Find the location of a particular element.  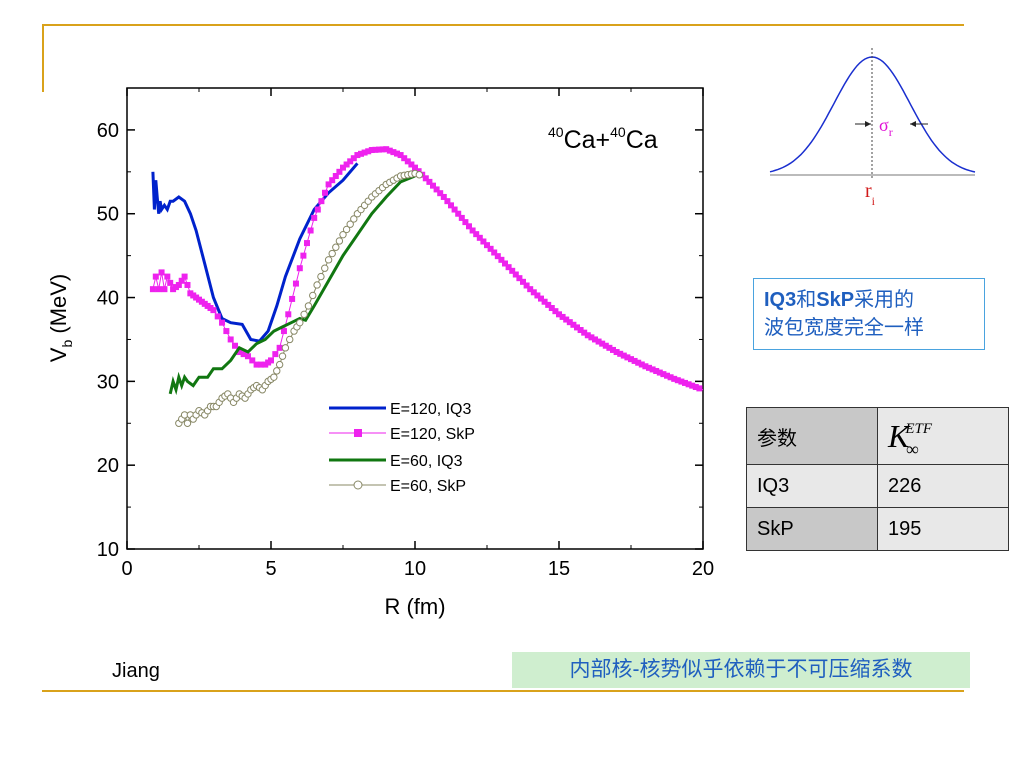

wavepacket-note: IQ3和SkP采用的 波包宽度完全一样 is located at coordinates (869, 314).